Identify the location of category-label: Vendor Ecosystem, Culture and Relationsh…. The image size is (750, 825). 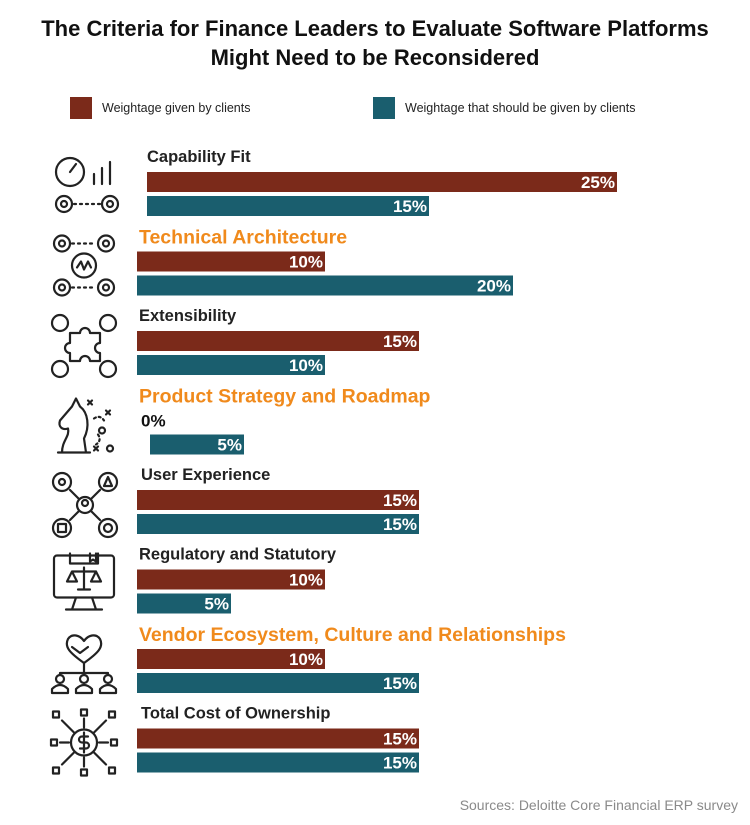
(352, 635).